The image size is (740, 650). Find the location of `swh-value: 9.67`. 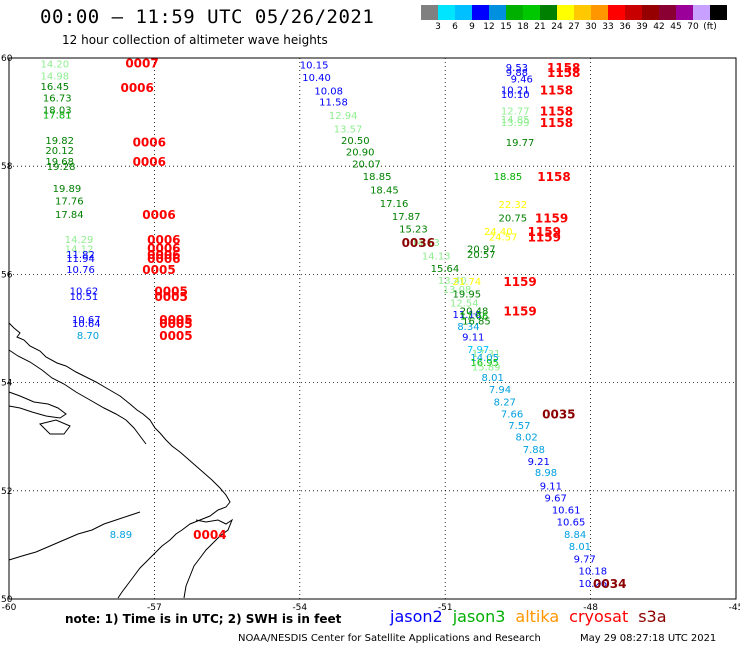

swh-value: 9.67 is located at coordinates (556, 498).